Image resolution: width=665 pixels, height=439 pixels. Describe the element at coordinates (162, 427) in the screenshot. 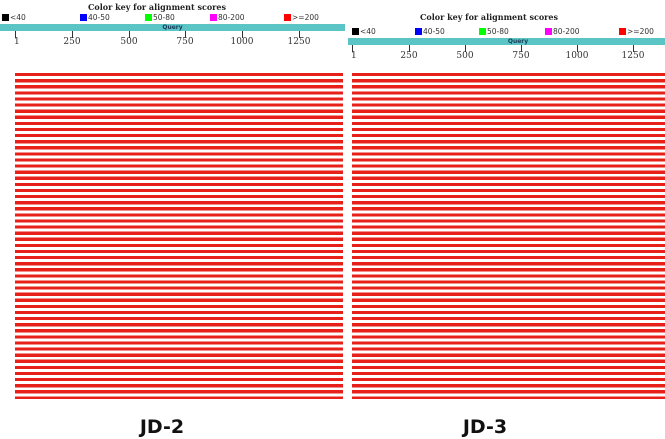

I see `panel-label-jd2: JD-2` at that location.